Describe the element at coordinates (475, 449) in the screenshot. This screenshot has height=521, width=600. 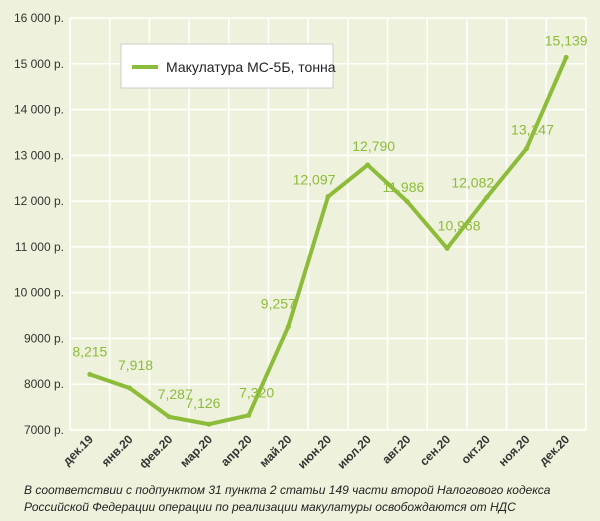
I see `x-tick-label: окт.20` at that location.